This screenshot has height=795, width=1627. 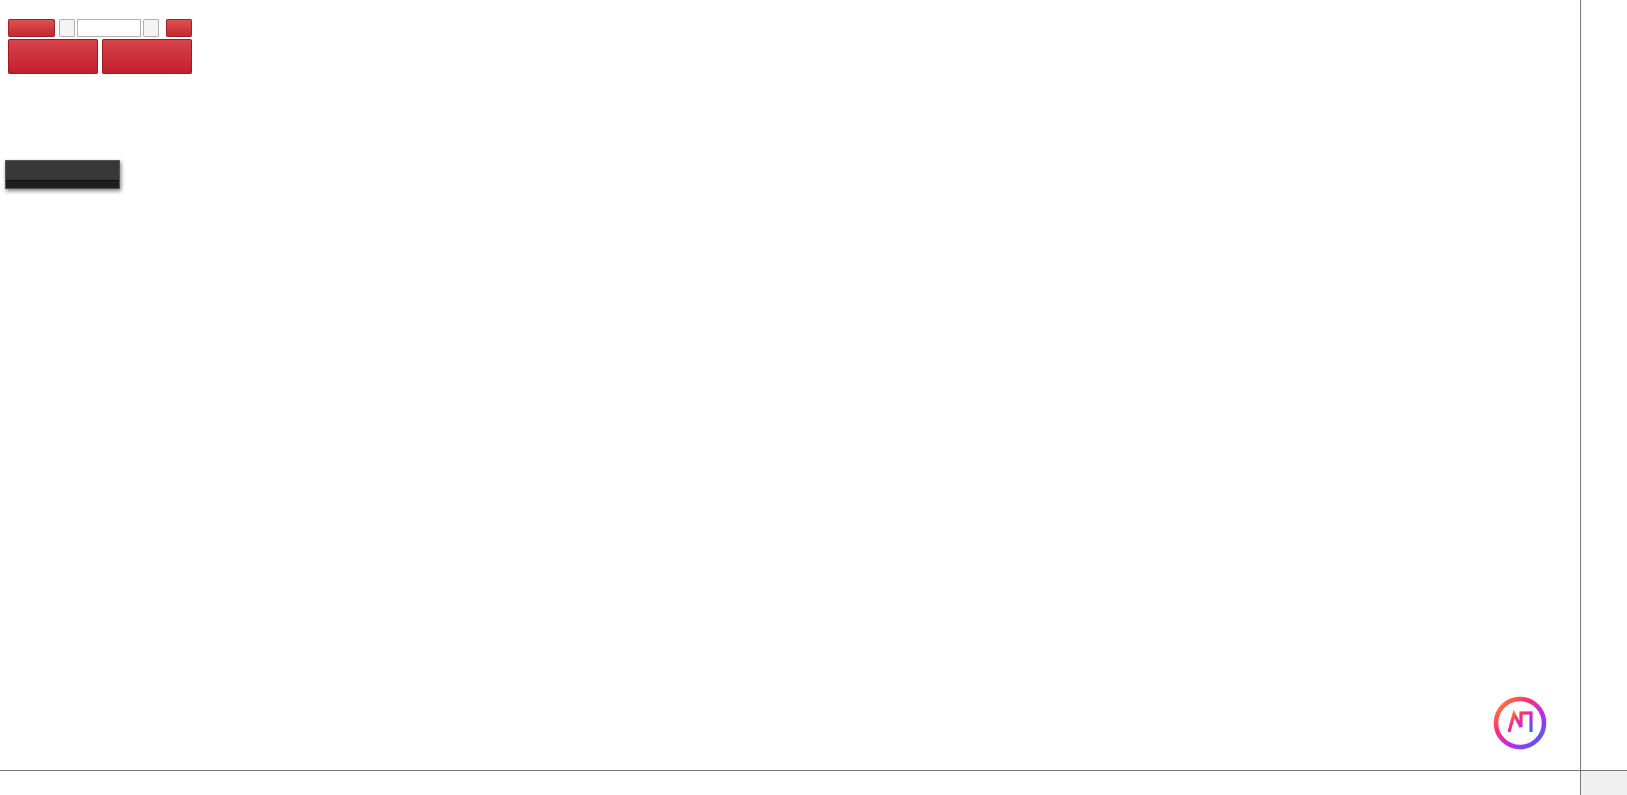 What do you see at coordinates (179, 28) in the screenshot?
I see `buy-button` at bounding box center [179, 28].